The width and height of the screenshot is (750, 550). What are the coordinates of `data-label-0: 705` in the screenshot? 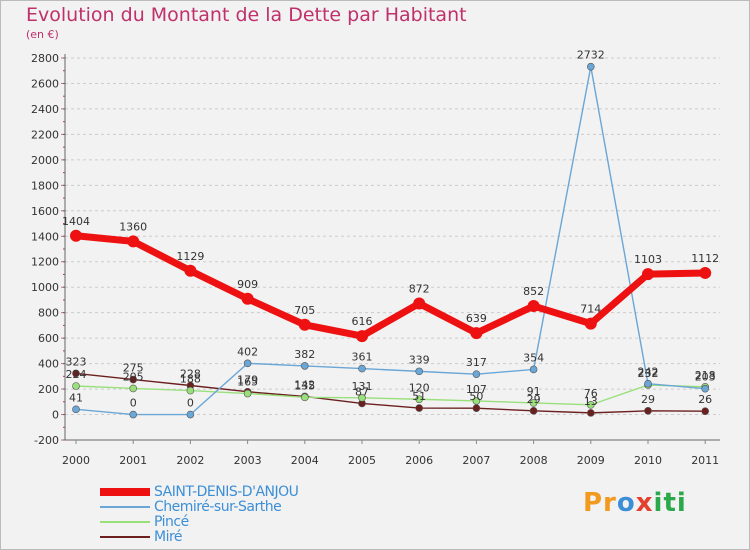 It's located at (304, 310).